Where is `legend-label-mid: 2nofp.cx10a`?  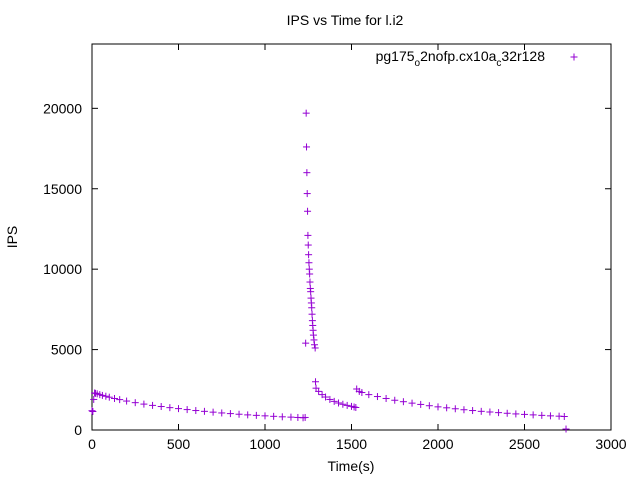 legend-label-mid: 2nofp.cx10a is located at coordinates (458, 56).